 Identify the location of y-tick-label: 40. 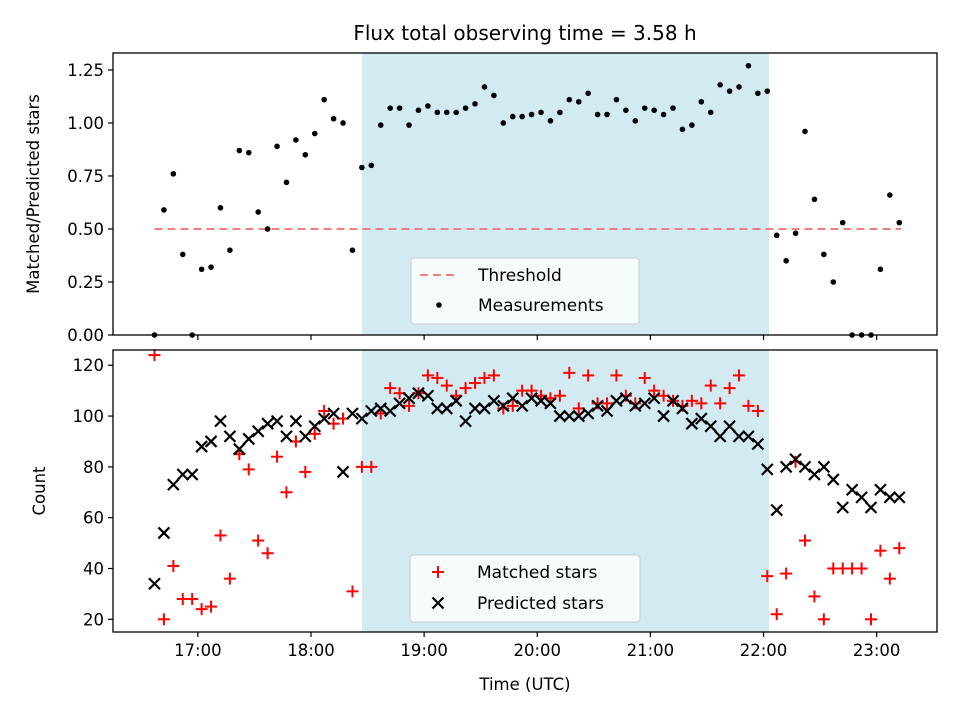
(93, 568).